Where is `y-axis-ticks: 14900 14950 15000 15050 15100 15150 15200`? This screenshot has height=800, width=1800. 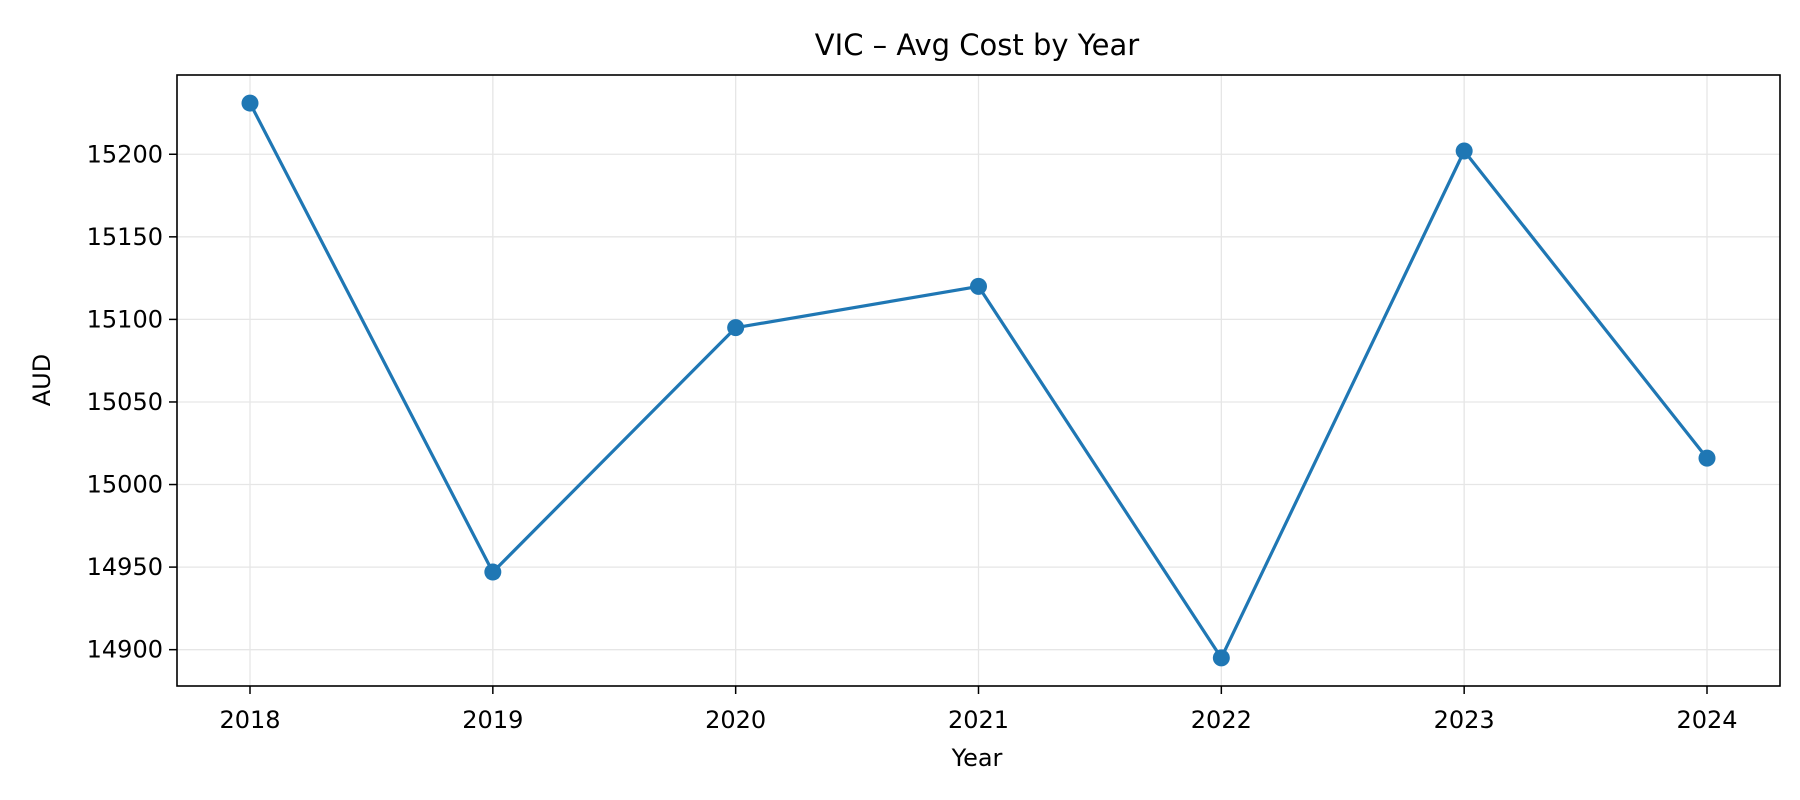
y-axis-ticks: 14900 14950 15000 15050 15100 15150 15200 is located at coordinates (132, 402).